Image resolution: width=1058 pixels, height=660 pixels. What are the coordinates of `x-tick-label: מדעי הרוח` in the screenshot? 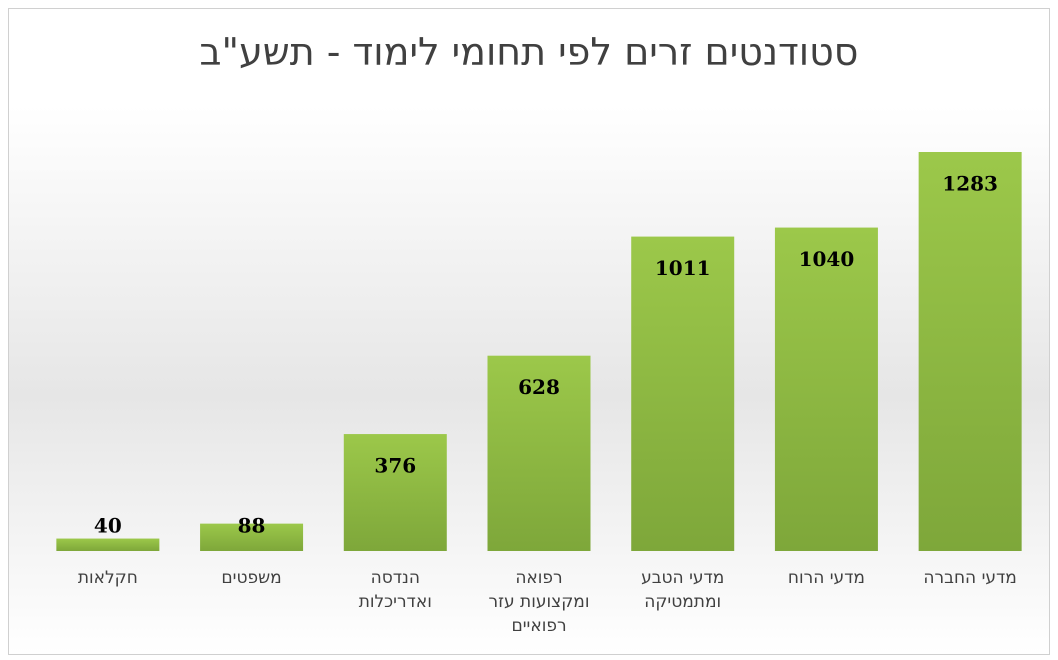 It's located at (826, 578).